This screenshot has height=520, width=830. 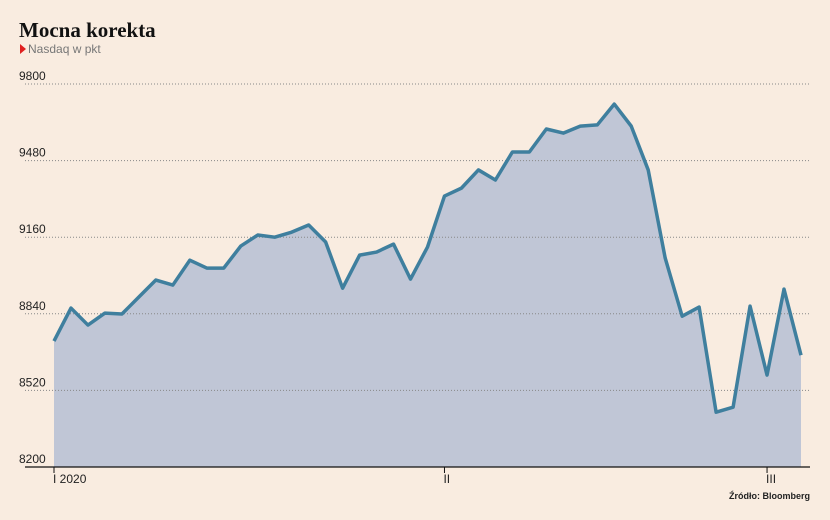 What do you see at coordinates (446, 479) in the screenshot?
I see `x-tick-label: II` at bounding box center [446, 479].